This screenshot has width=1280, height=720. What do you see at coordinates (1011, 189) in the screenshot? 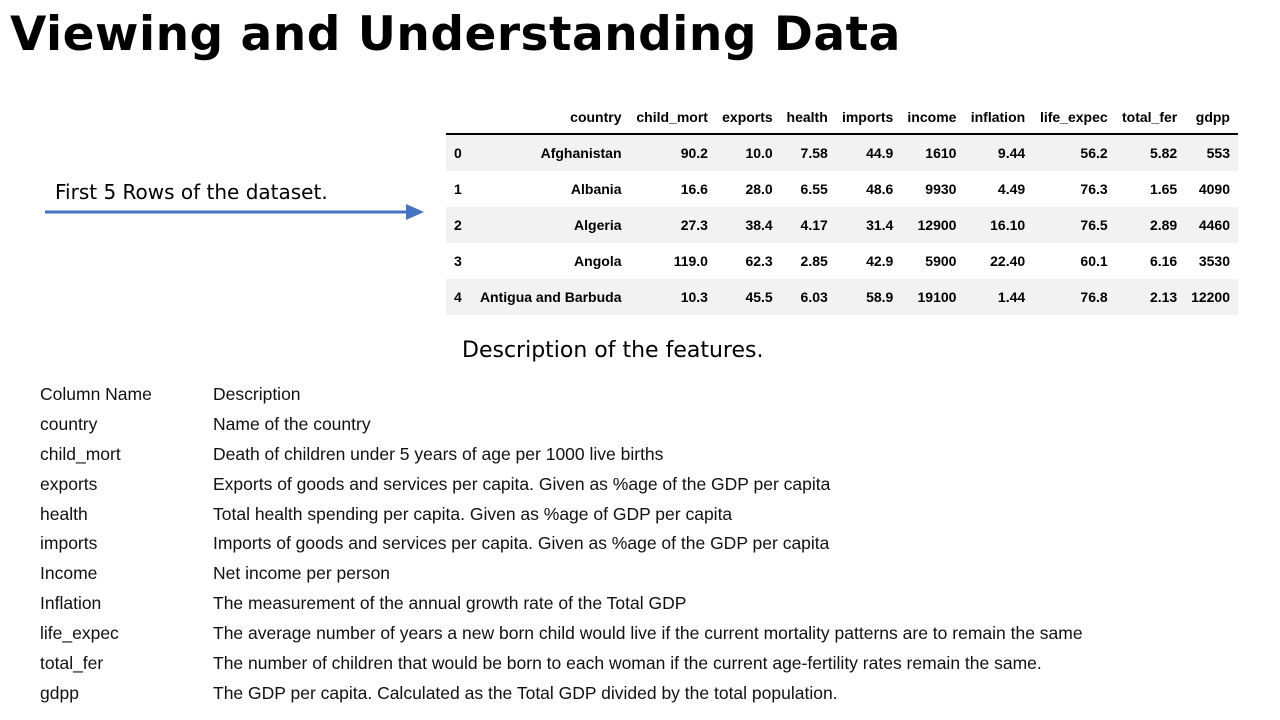
I see `table-cell: 4.49` at bounding box center [1011, 189].